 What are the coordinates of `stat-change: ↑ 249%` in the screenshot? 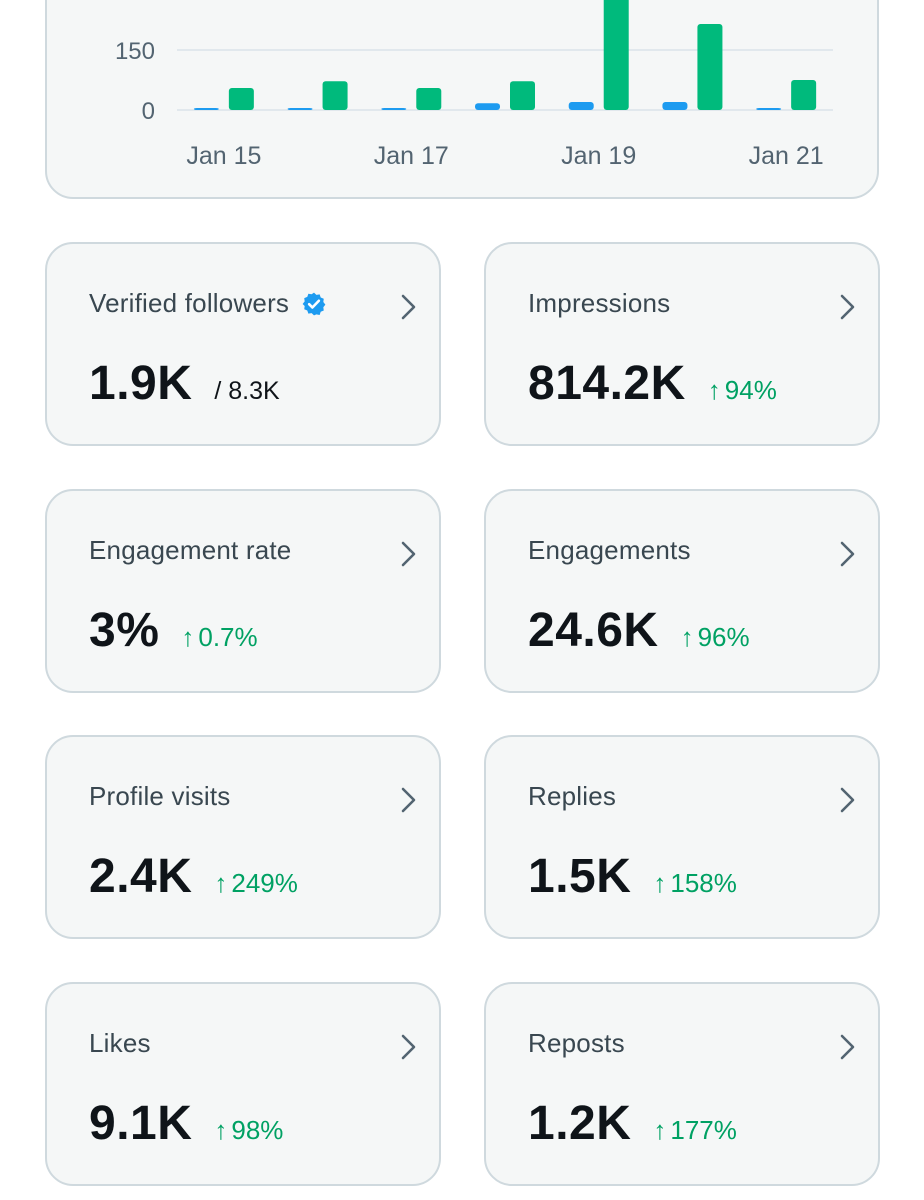 It's located at (256, 883).